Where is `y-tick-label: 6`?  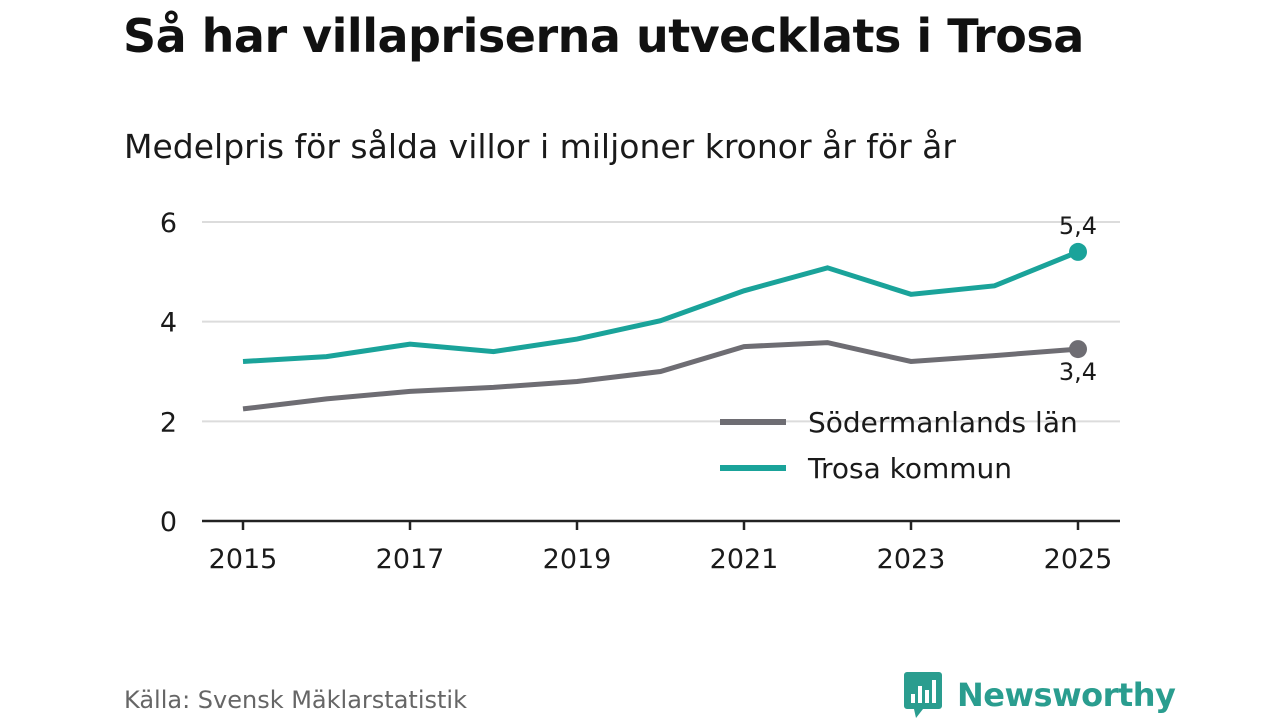 y-tick-label: 6 is located at coordinates (168, 223).